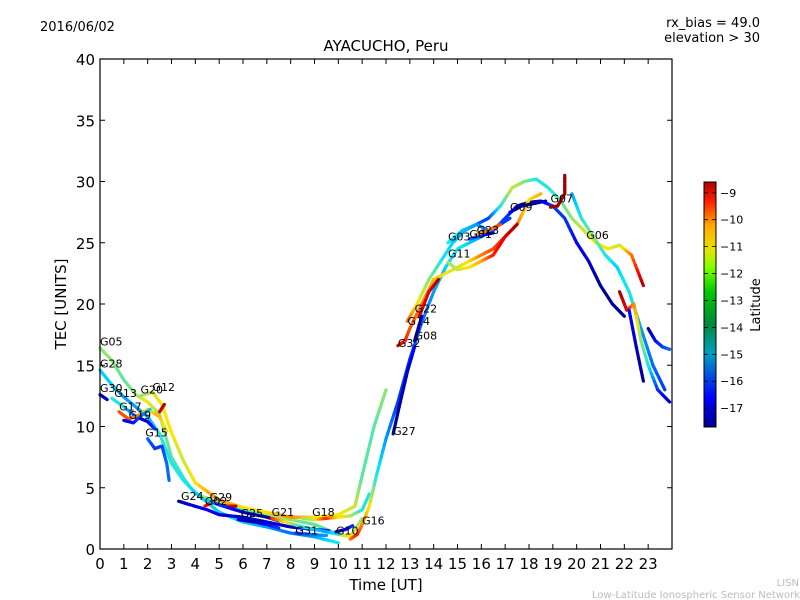 This screenshot has width=800, height=600. Describe the element at coordinates (459, 236) in the screenshot. I see `satellite-label-g03: G03` at that location.